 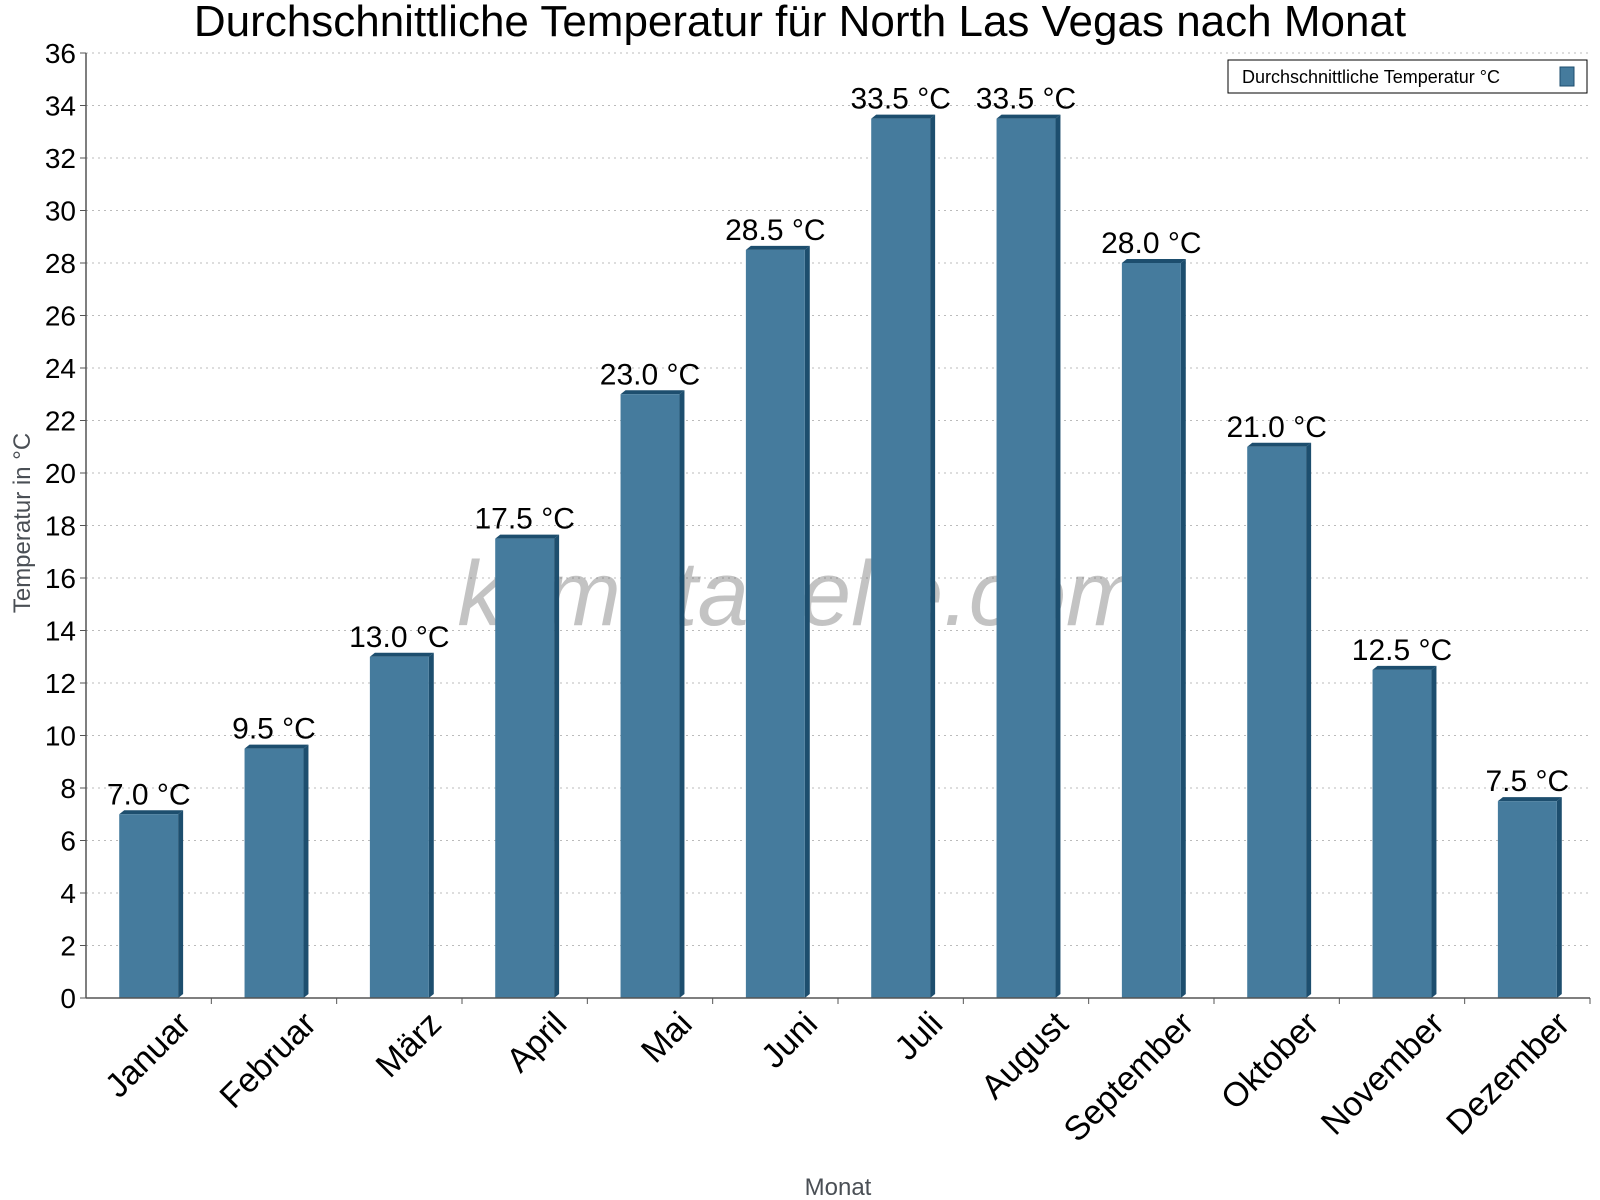 What do you see at coordinates (60, 683) in the screenshot?
I see `y-tick-label: 12` at bounding box center [60, 683].